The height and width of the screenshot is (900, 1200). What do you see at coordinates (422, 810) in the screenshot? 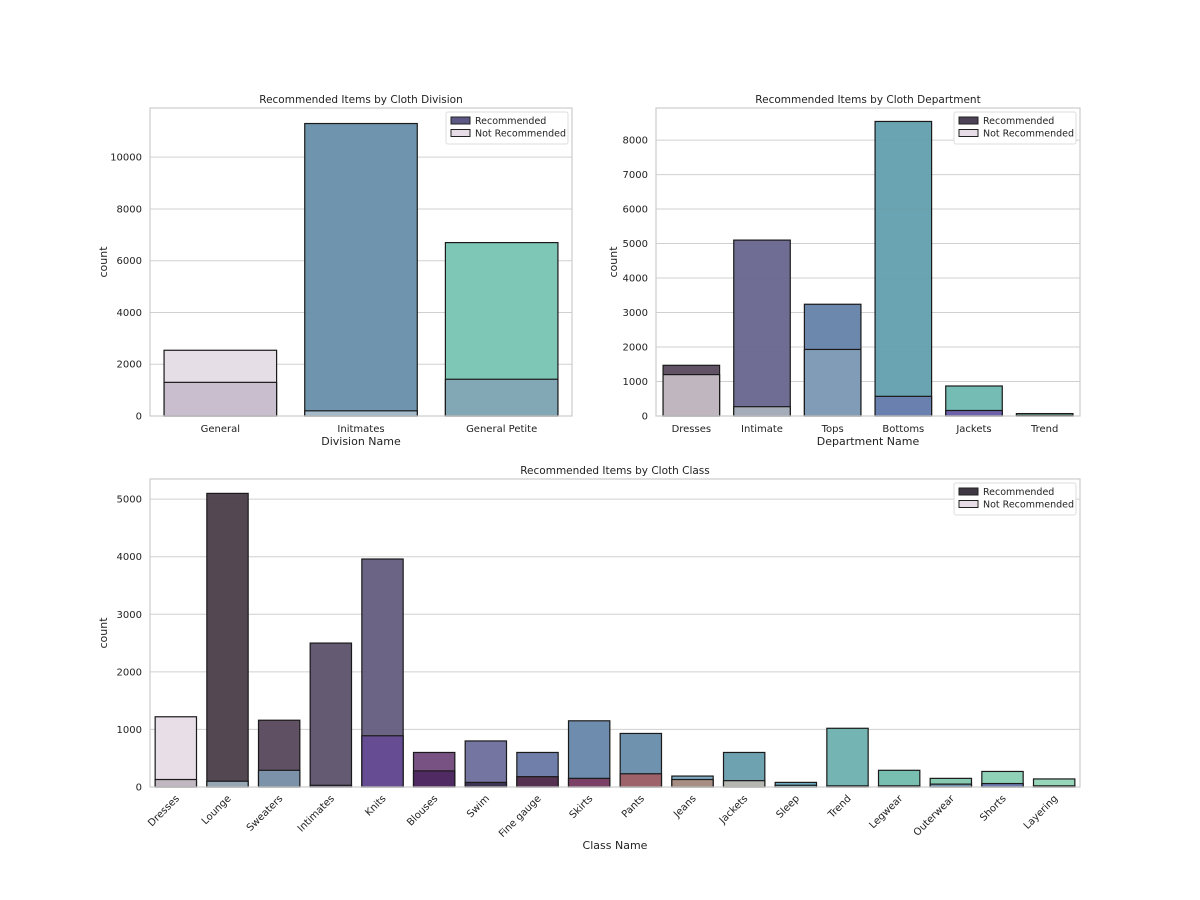
I see `x-tick-label: Blouses` at bounding box center [422, 810].